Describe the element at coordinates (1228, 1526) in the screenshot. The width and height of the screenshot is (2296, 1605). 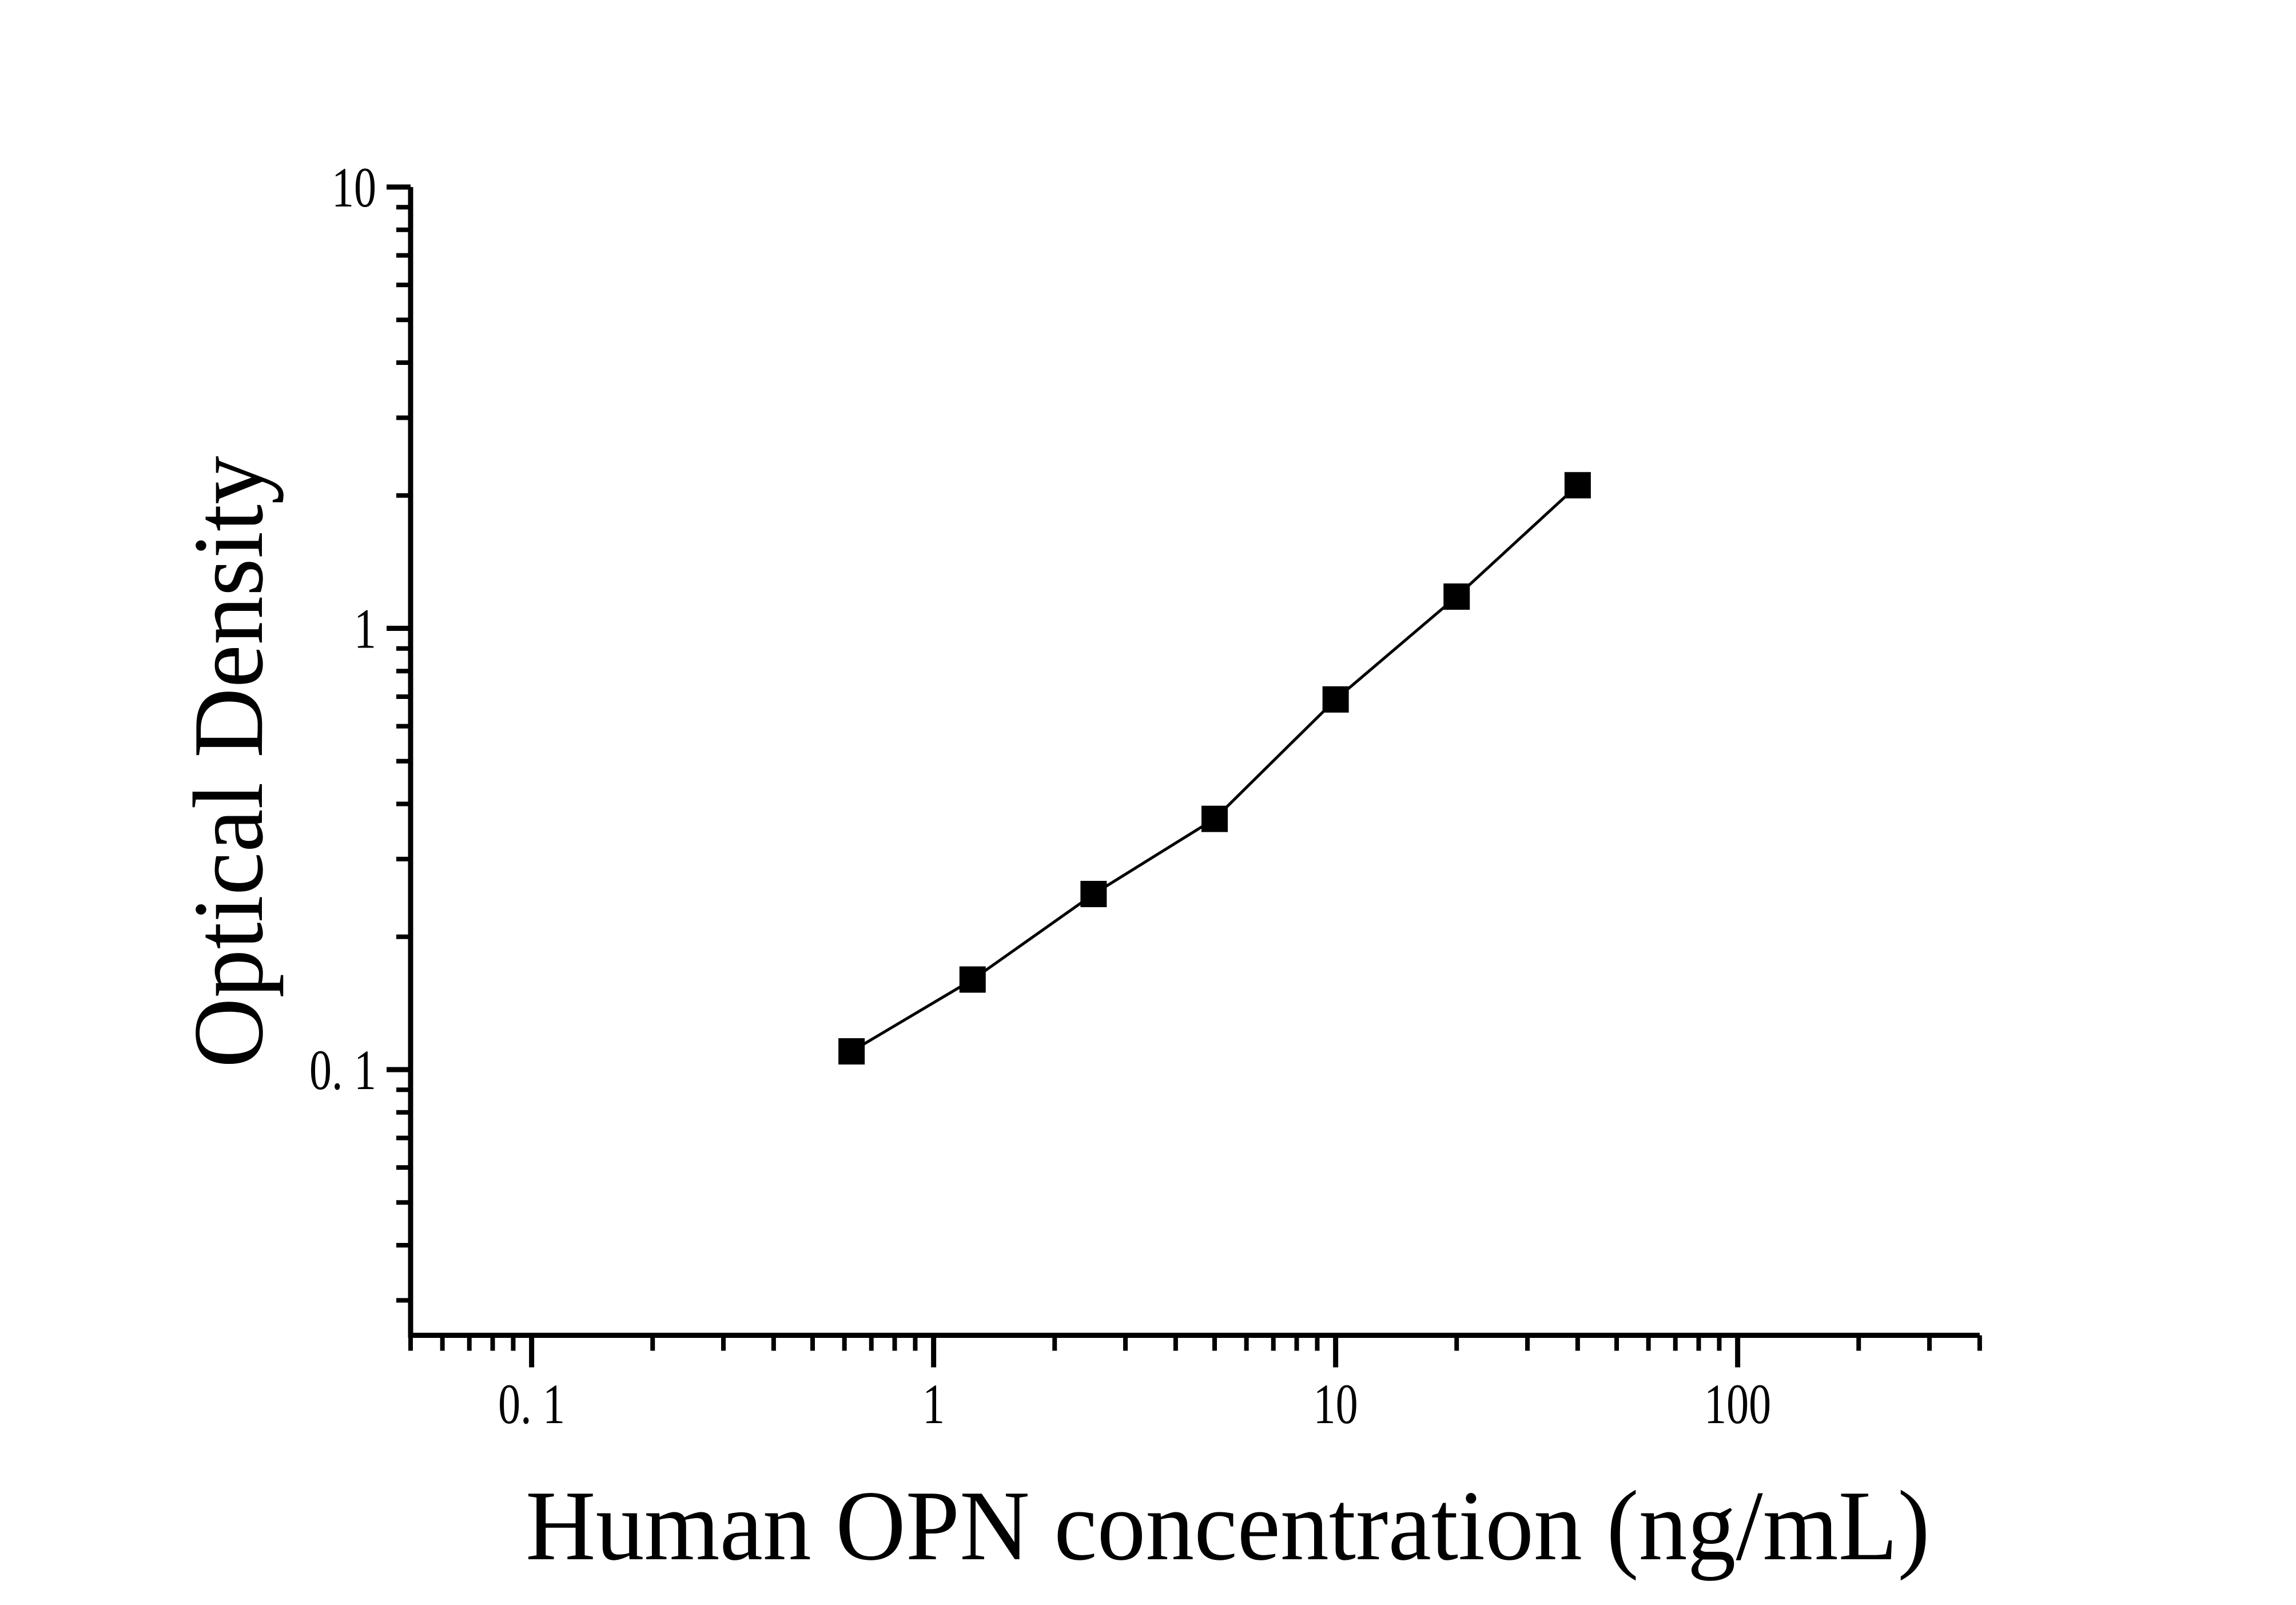
I see `x-axis-title: Human OPN concentration (ng/mL)` at that location.